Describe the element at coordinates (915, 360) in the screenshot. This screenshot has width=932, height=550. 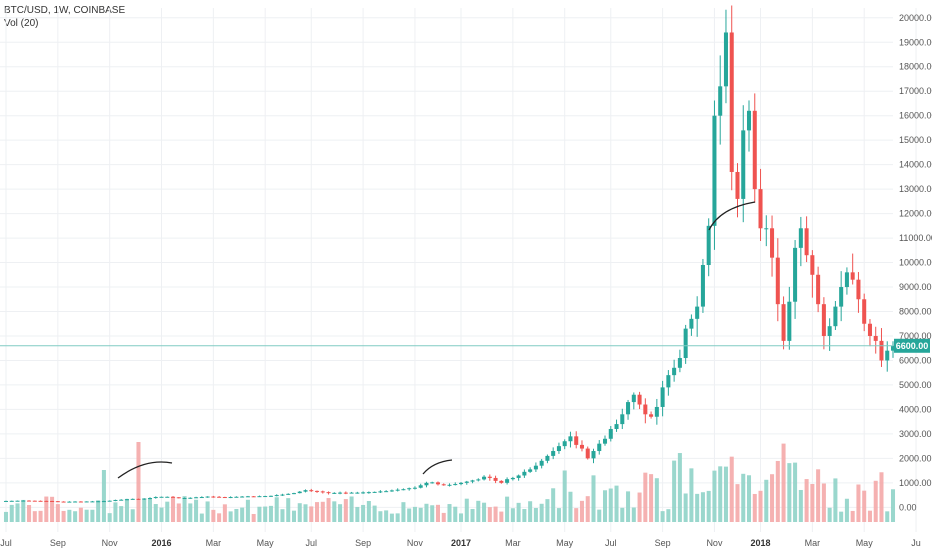
I see `y-tick-label: 6000.00` at that location.